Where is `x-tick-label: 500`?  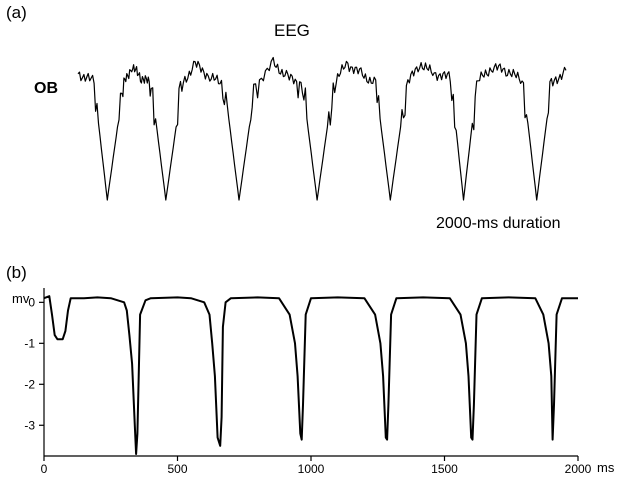
x-tick-label: 500 is located at coordinates (177, 469).